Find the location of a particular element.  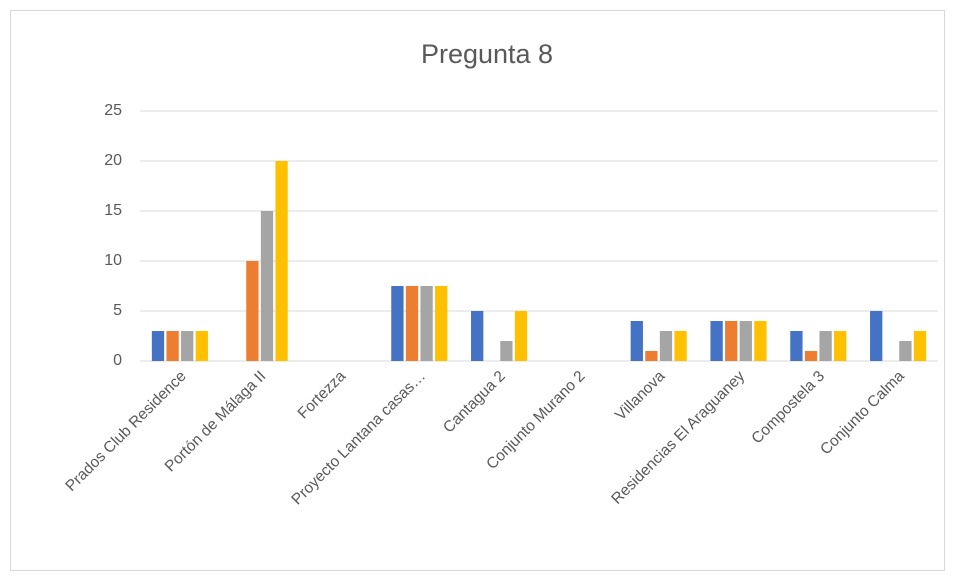

y-tick-label: 15 is located at coordinates (113, 210).